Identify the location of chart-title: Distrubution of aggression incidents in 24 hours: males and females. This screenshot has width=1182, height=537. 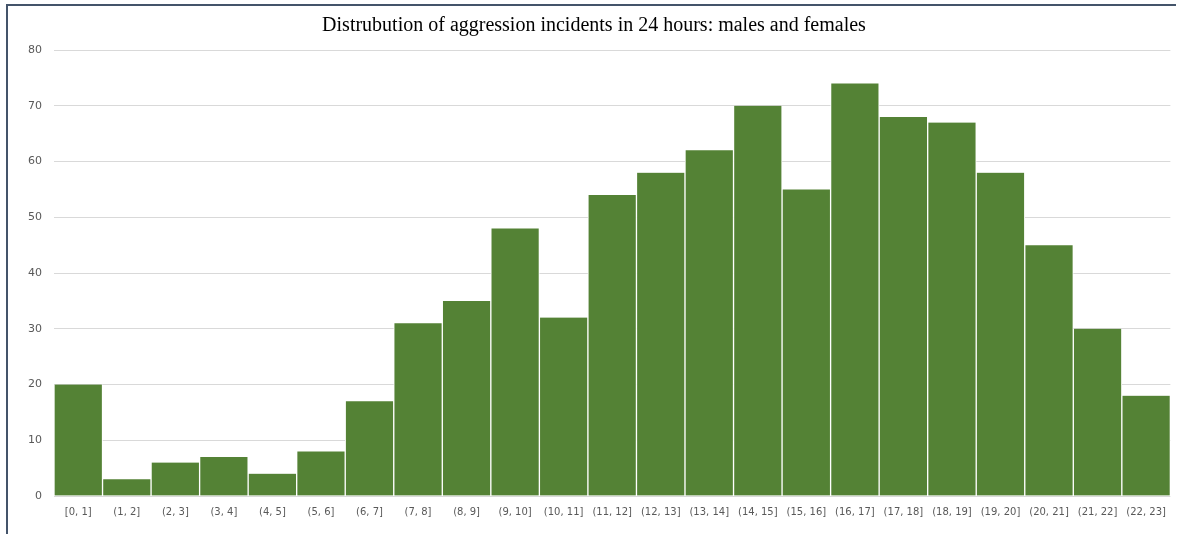
(594, 25).